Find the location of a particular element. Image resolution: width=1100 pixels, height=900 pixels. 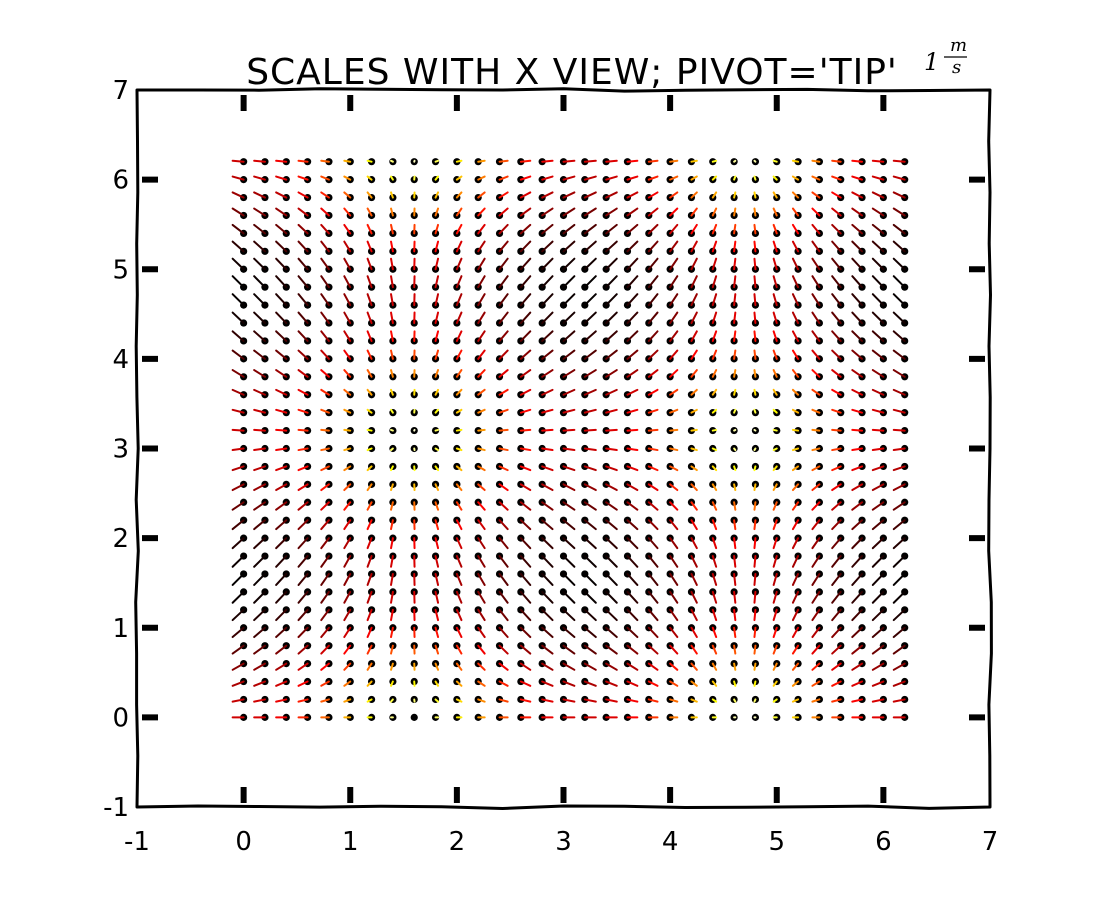

x-tick-mark-top is located at coordinates (883, 103).